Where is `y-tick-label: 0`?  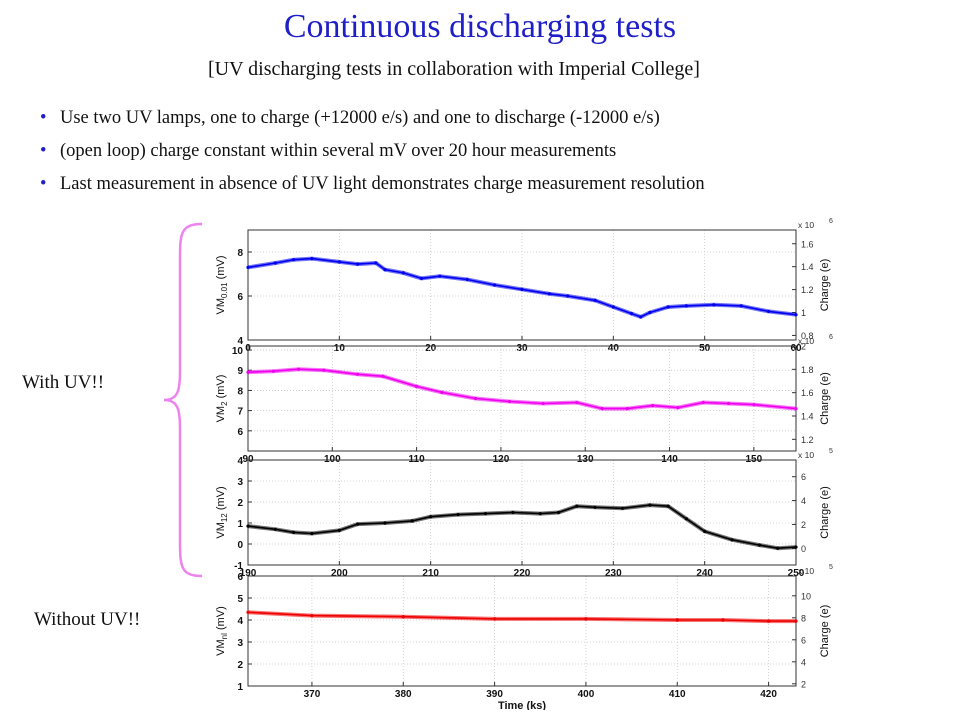
y-tick-label: 0 is located at coordinates (240, 545).